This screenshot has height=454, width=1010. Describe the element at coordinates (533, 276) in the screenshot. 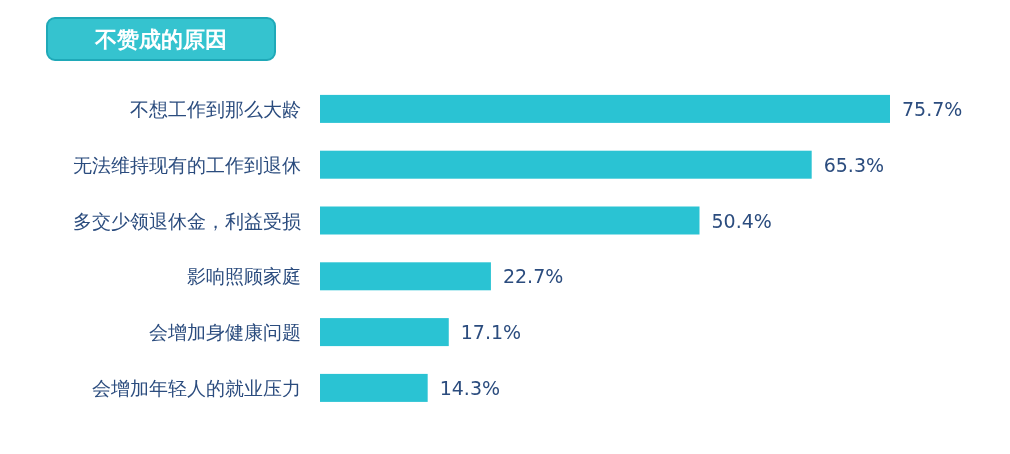

I see `data-label: 22.7%` at that location.